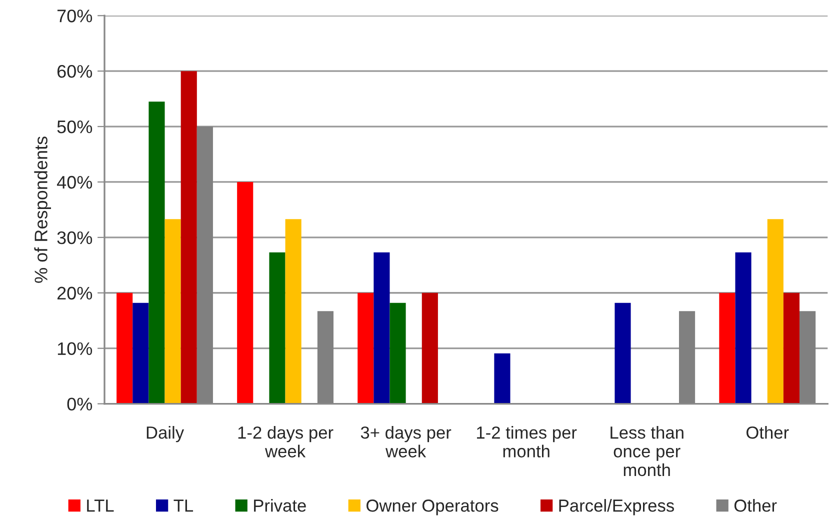 This screenshot has width=836, height=521. What do you see at coordinates (432, 507) in the screenshot?
I see `legend-label: Owner Operators` at bounding box center [432, 507].